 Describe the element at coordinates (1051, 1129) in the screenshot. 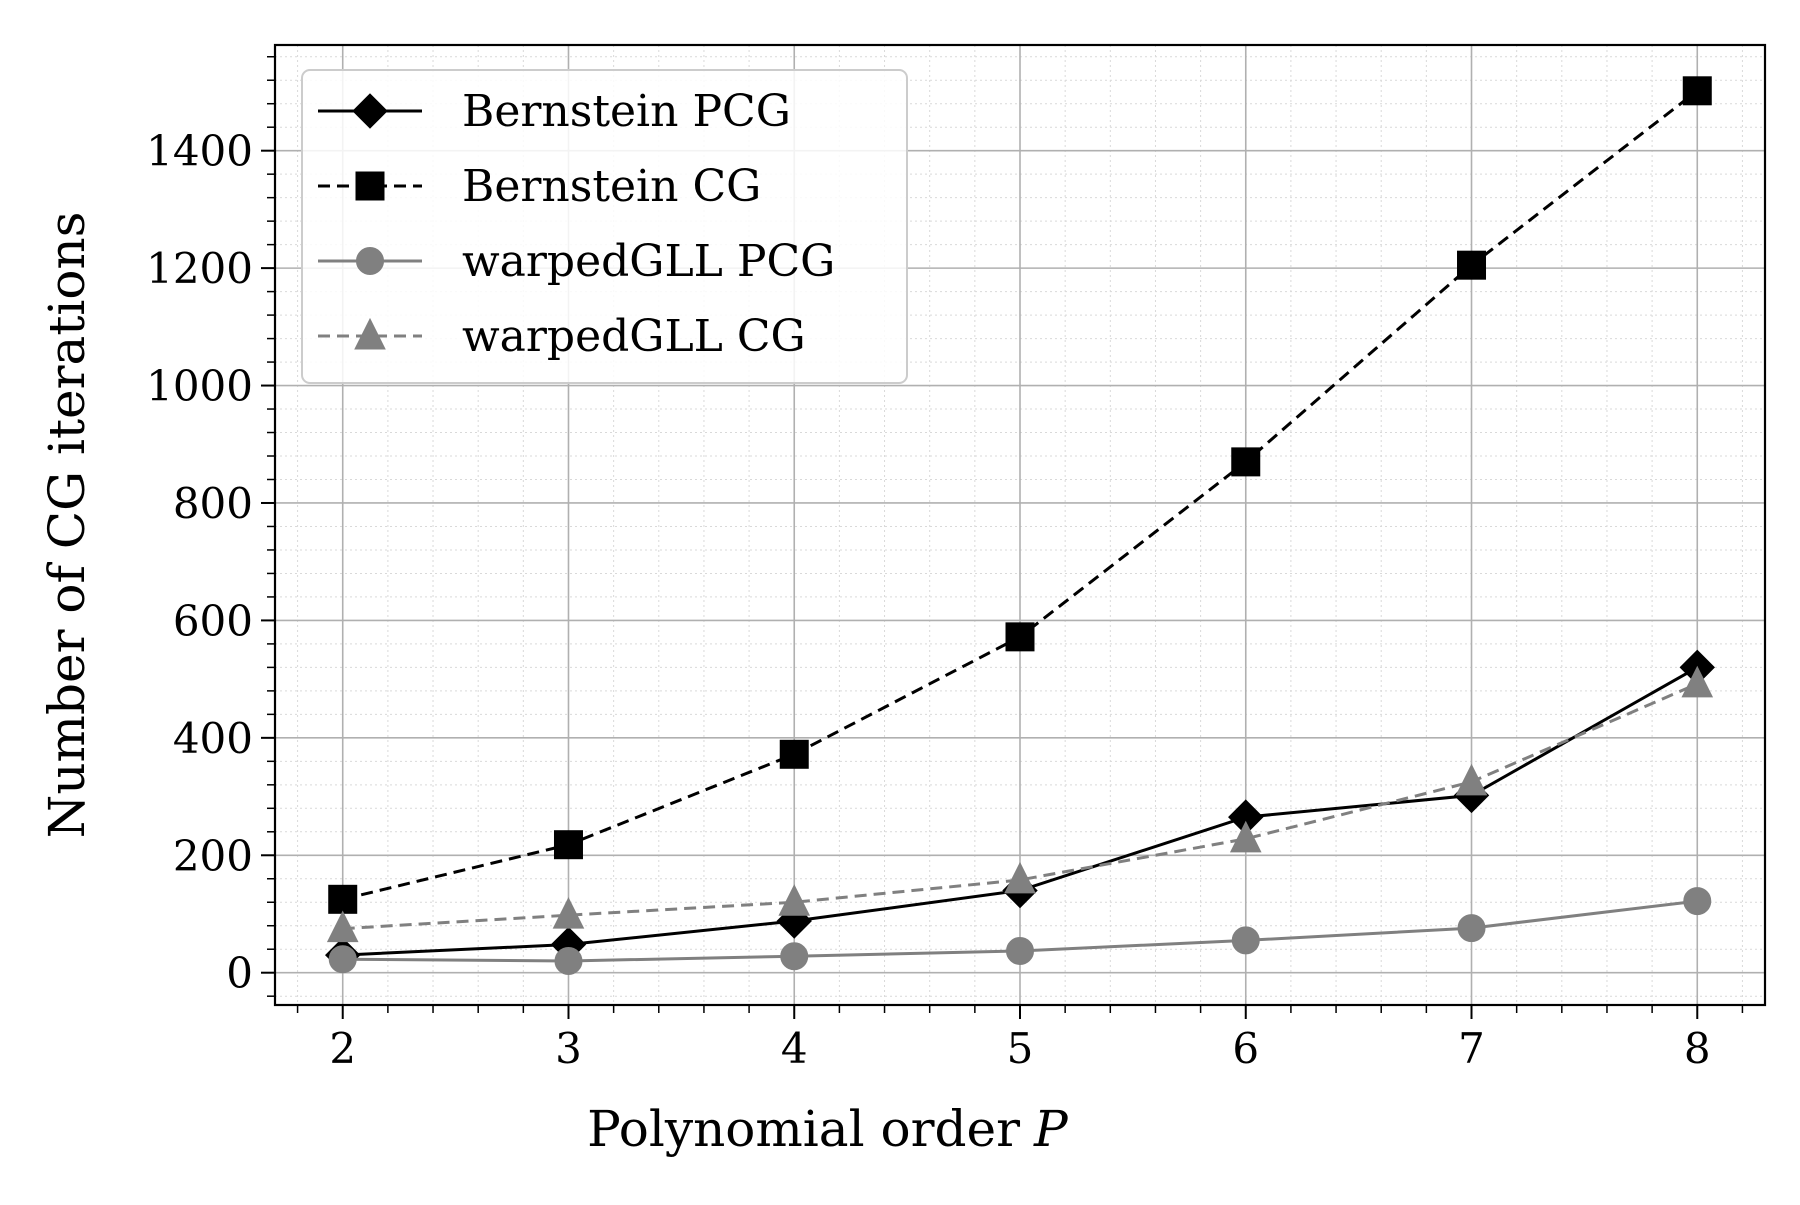

I see `x-axis-symbol: P` at that location.